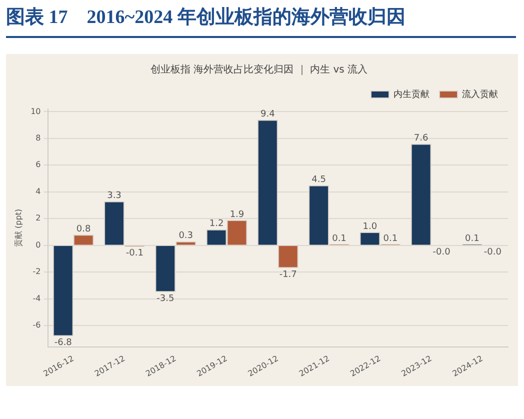 The image size is (524, 419). What do you see at coordinates (36, 271) in the screenshot?
I see `y-tick-label: -2` at bounding box center [36, 271].